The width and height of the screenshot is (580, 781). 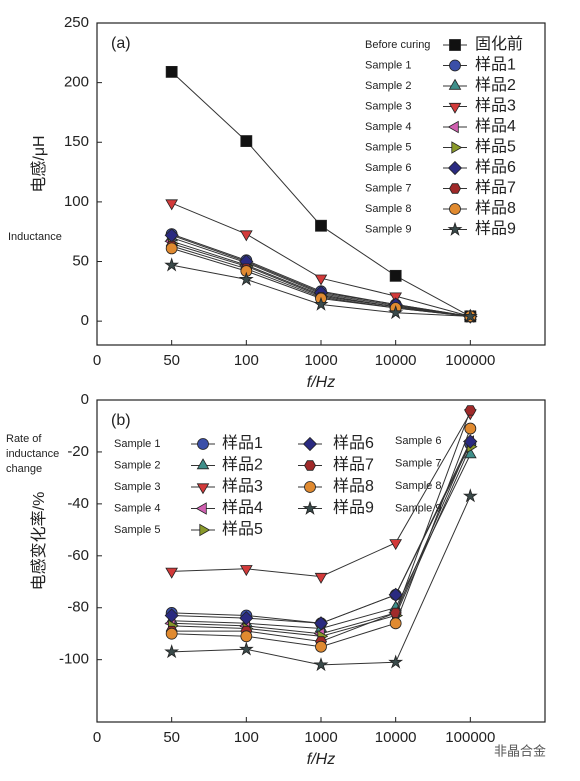 I want to click on y-axis-label: 电感变化率/%, so click(x=39, y=541).